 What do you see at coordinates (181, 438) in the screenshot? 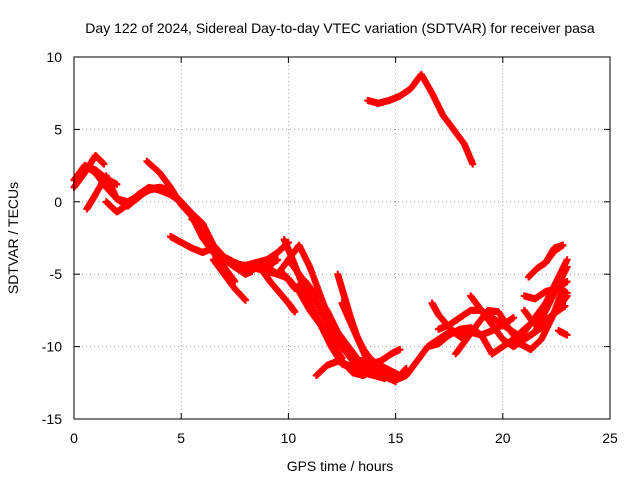
I see `x-tick-label: 5` at bounding box center [181, 438].